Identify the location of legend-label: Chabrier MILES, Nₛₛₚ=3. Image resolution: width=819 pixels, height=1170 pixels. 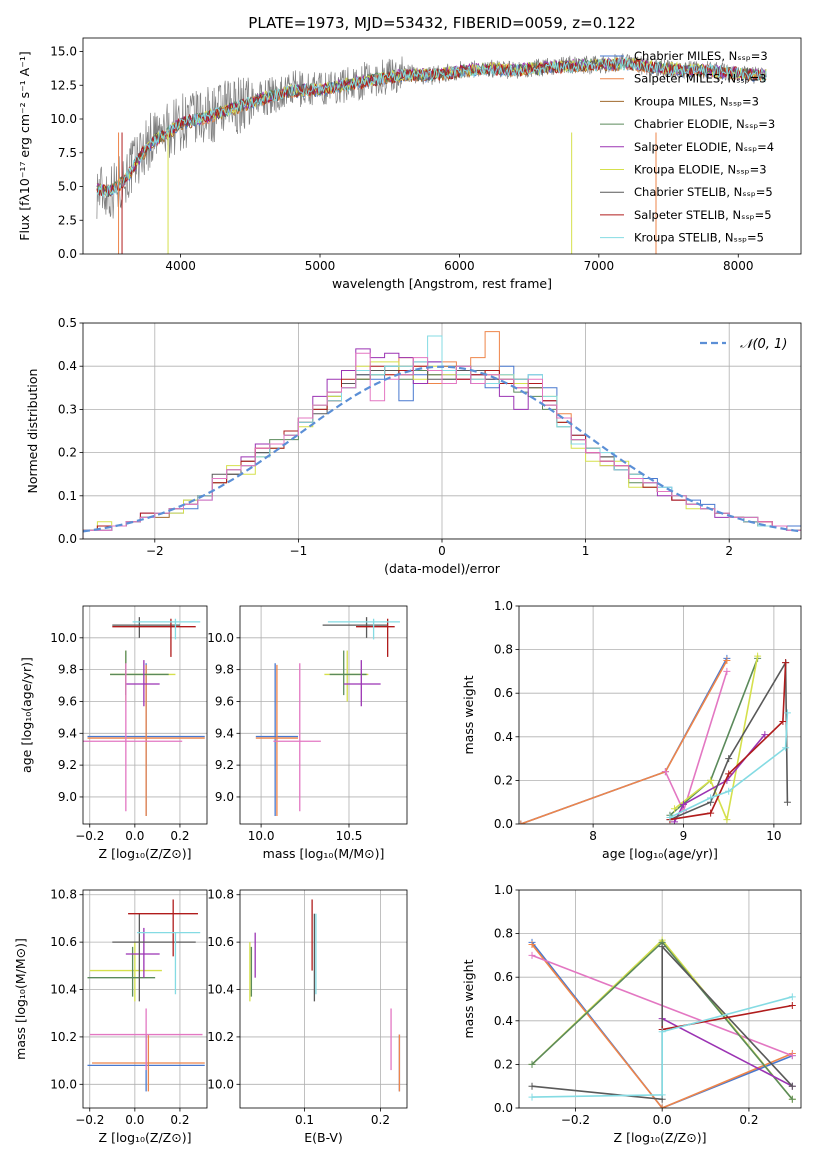
(701, 56).